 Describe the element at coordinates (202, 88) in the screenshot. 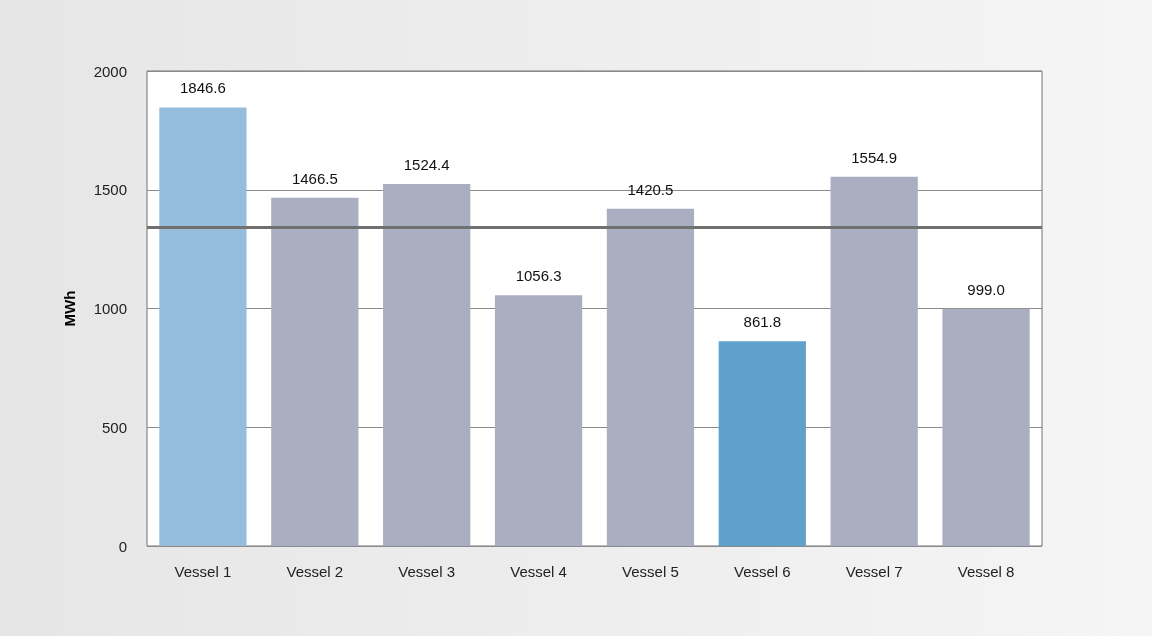

I see `data-label: 1846.6` at that location.